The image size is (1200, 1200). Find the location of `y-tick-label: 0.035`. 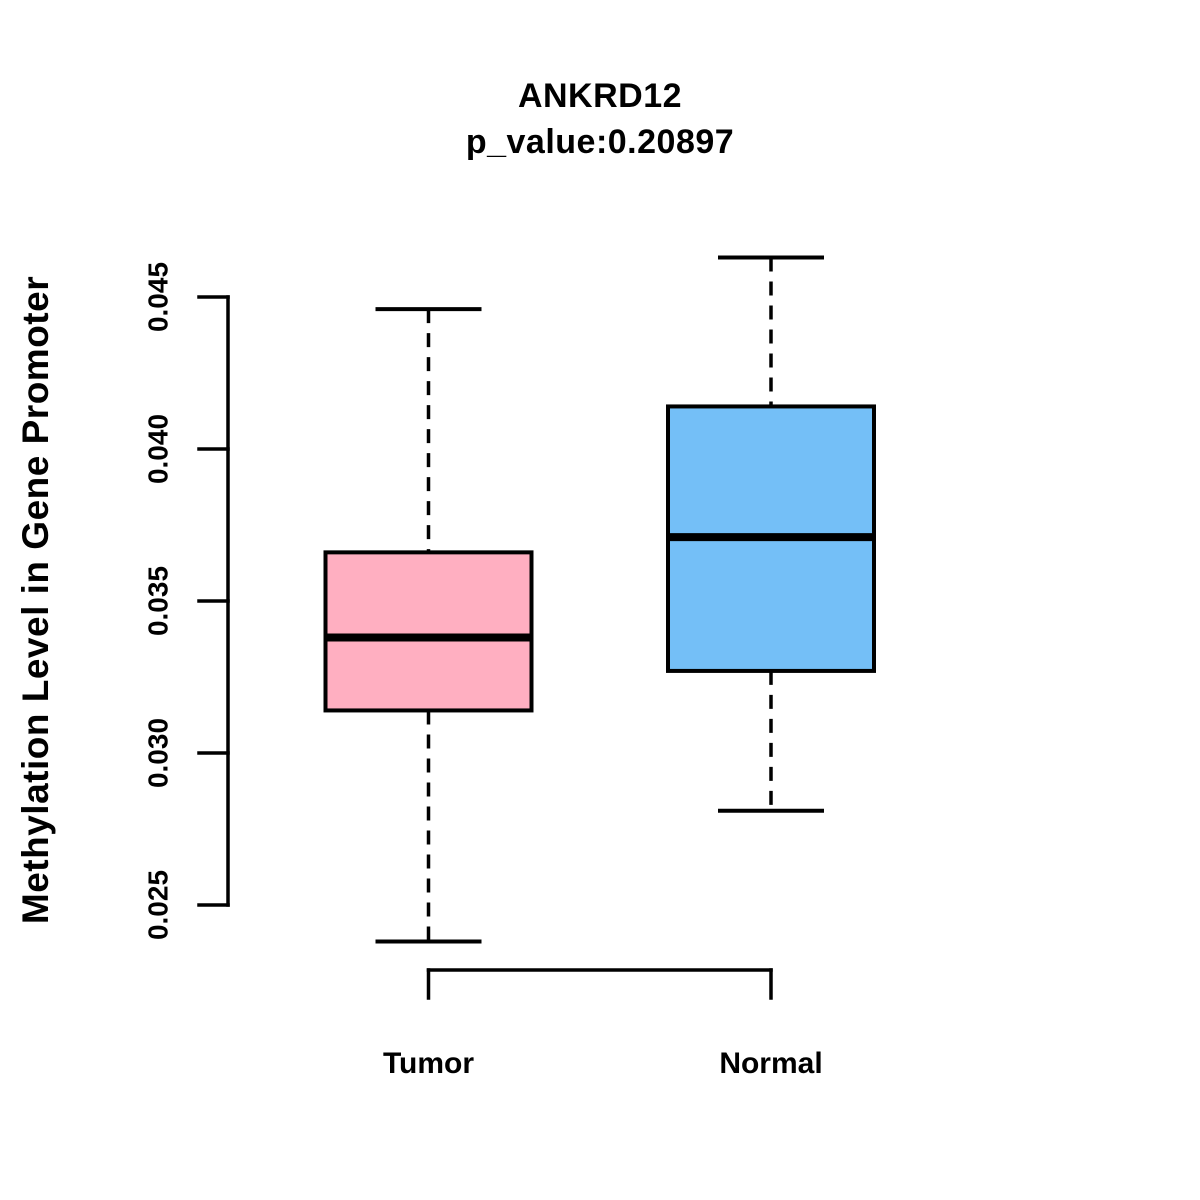

y-tick-label: 0.035 is located at coordinates (158, 601).